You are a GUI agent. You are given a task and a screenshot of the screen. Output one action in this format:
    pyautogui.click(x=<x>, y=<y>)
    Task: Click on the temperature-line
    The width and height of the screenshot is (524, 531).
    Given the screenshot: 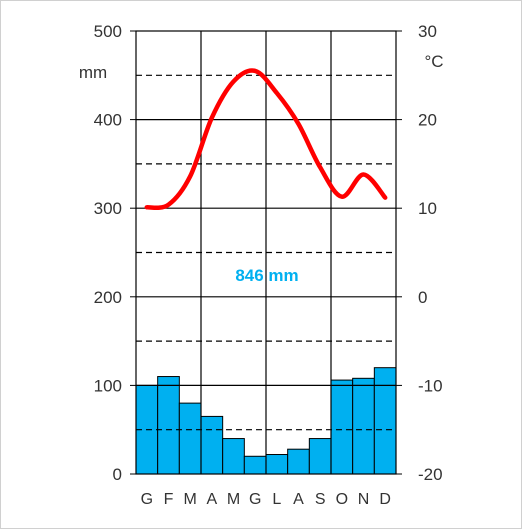 What is the action you would take?
    pyautogui.click(x=266, y=139)
    